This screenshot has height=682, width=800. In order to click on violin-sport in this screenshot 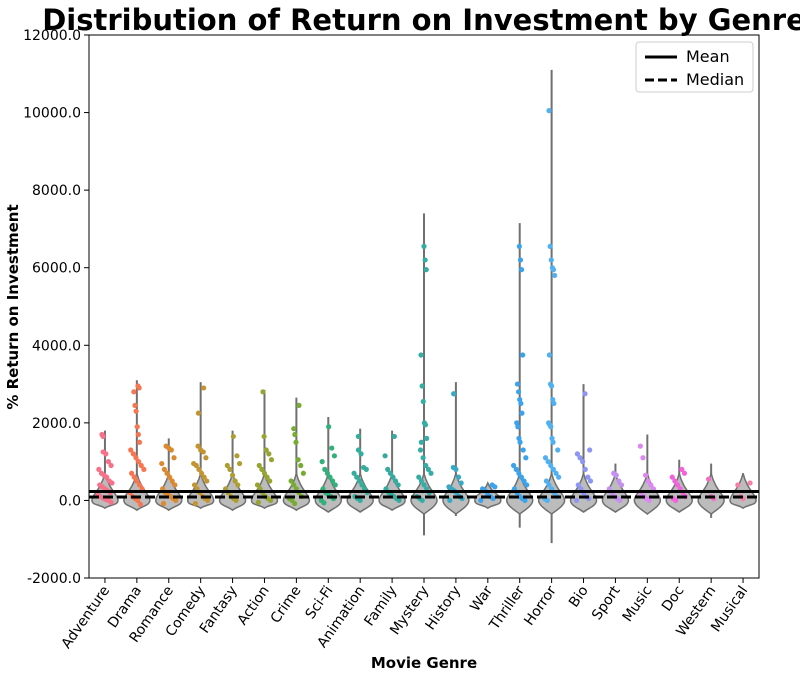, I will do `click(615, 488)`.